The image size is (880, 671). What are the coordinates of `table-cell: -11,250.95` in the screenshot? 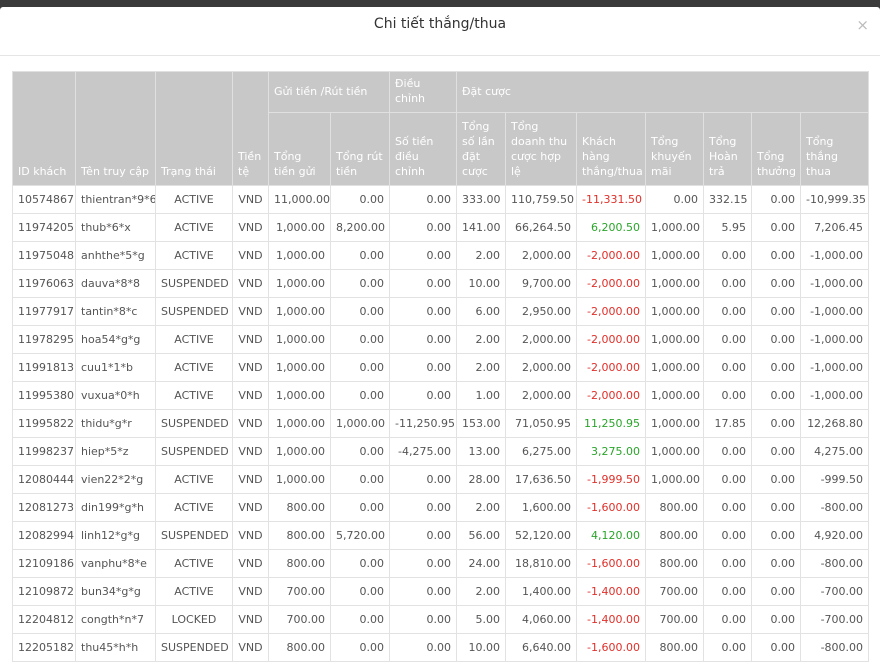 It's located at (423, 423).